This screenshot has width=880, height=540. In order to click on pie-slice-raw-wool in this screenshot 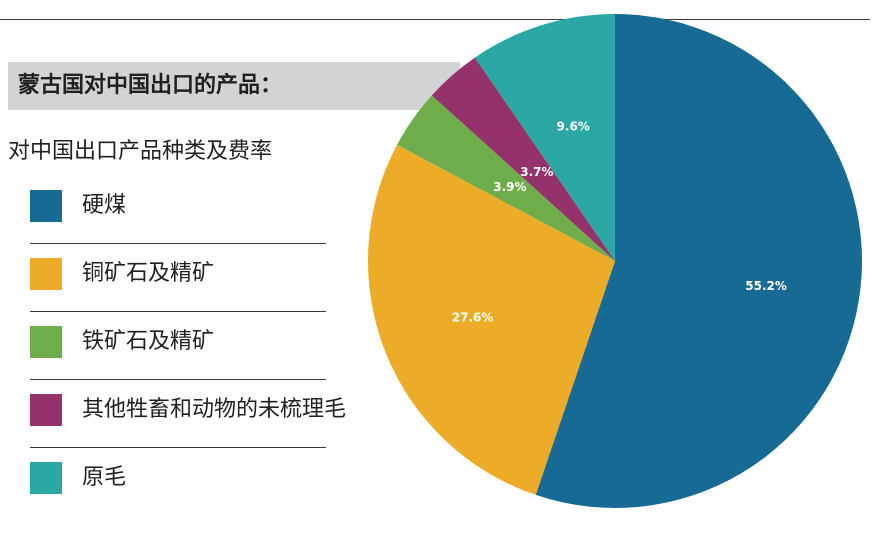, I will do `click(544, 137)`.